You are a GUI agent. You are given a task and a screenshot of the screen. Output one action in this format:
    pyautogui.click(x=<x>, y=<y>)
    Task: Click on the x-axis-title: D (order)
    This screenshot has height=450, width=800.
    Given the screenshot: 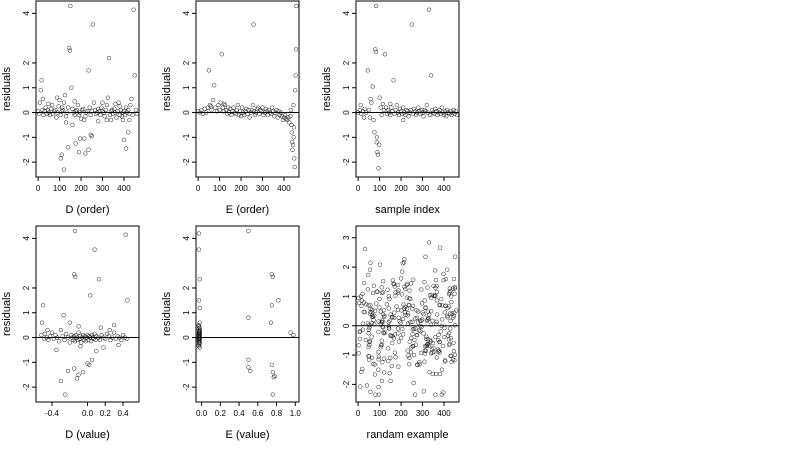 What is the action you would take?
    pyautogui.click(x=87, y=210)
    